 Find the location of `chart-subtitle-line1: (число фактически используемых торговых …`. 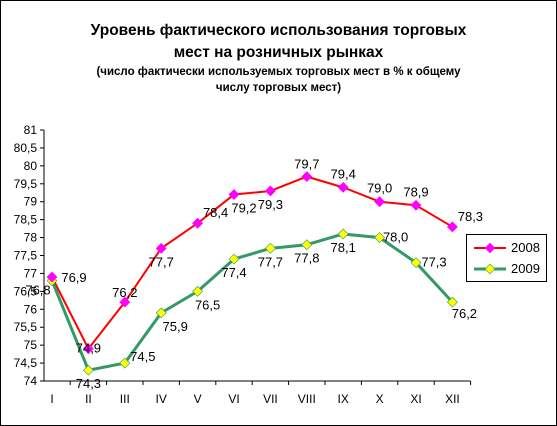

chart-subtitle-line1: (число фактически используемых торговых … is located at coordinates (278, 72).